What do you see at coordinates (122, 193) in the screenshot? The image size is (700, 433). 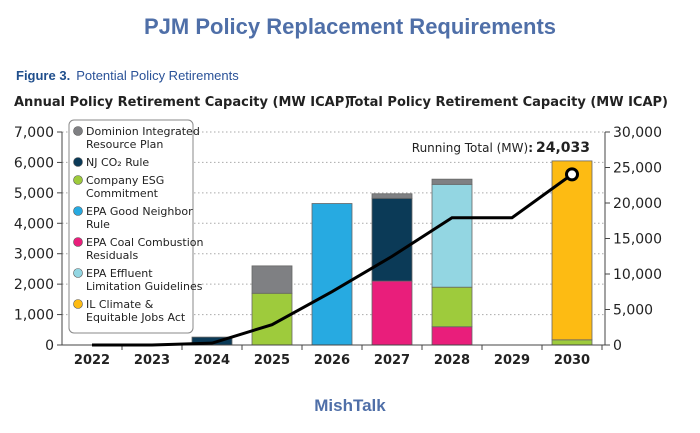 I see `legend-label: Commitment` at bounding box center [122, 193].